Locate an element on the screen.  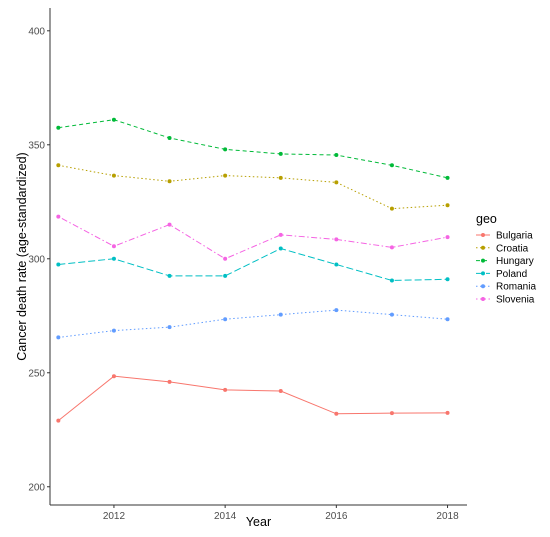
y-tick-label: 200 is located at coordinates (36, 487).